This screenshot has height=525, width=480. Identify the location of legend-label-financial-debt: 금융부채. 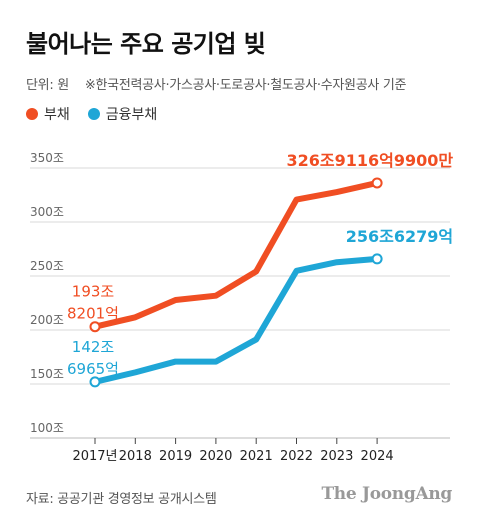
(131, 115).